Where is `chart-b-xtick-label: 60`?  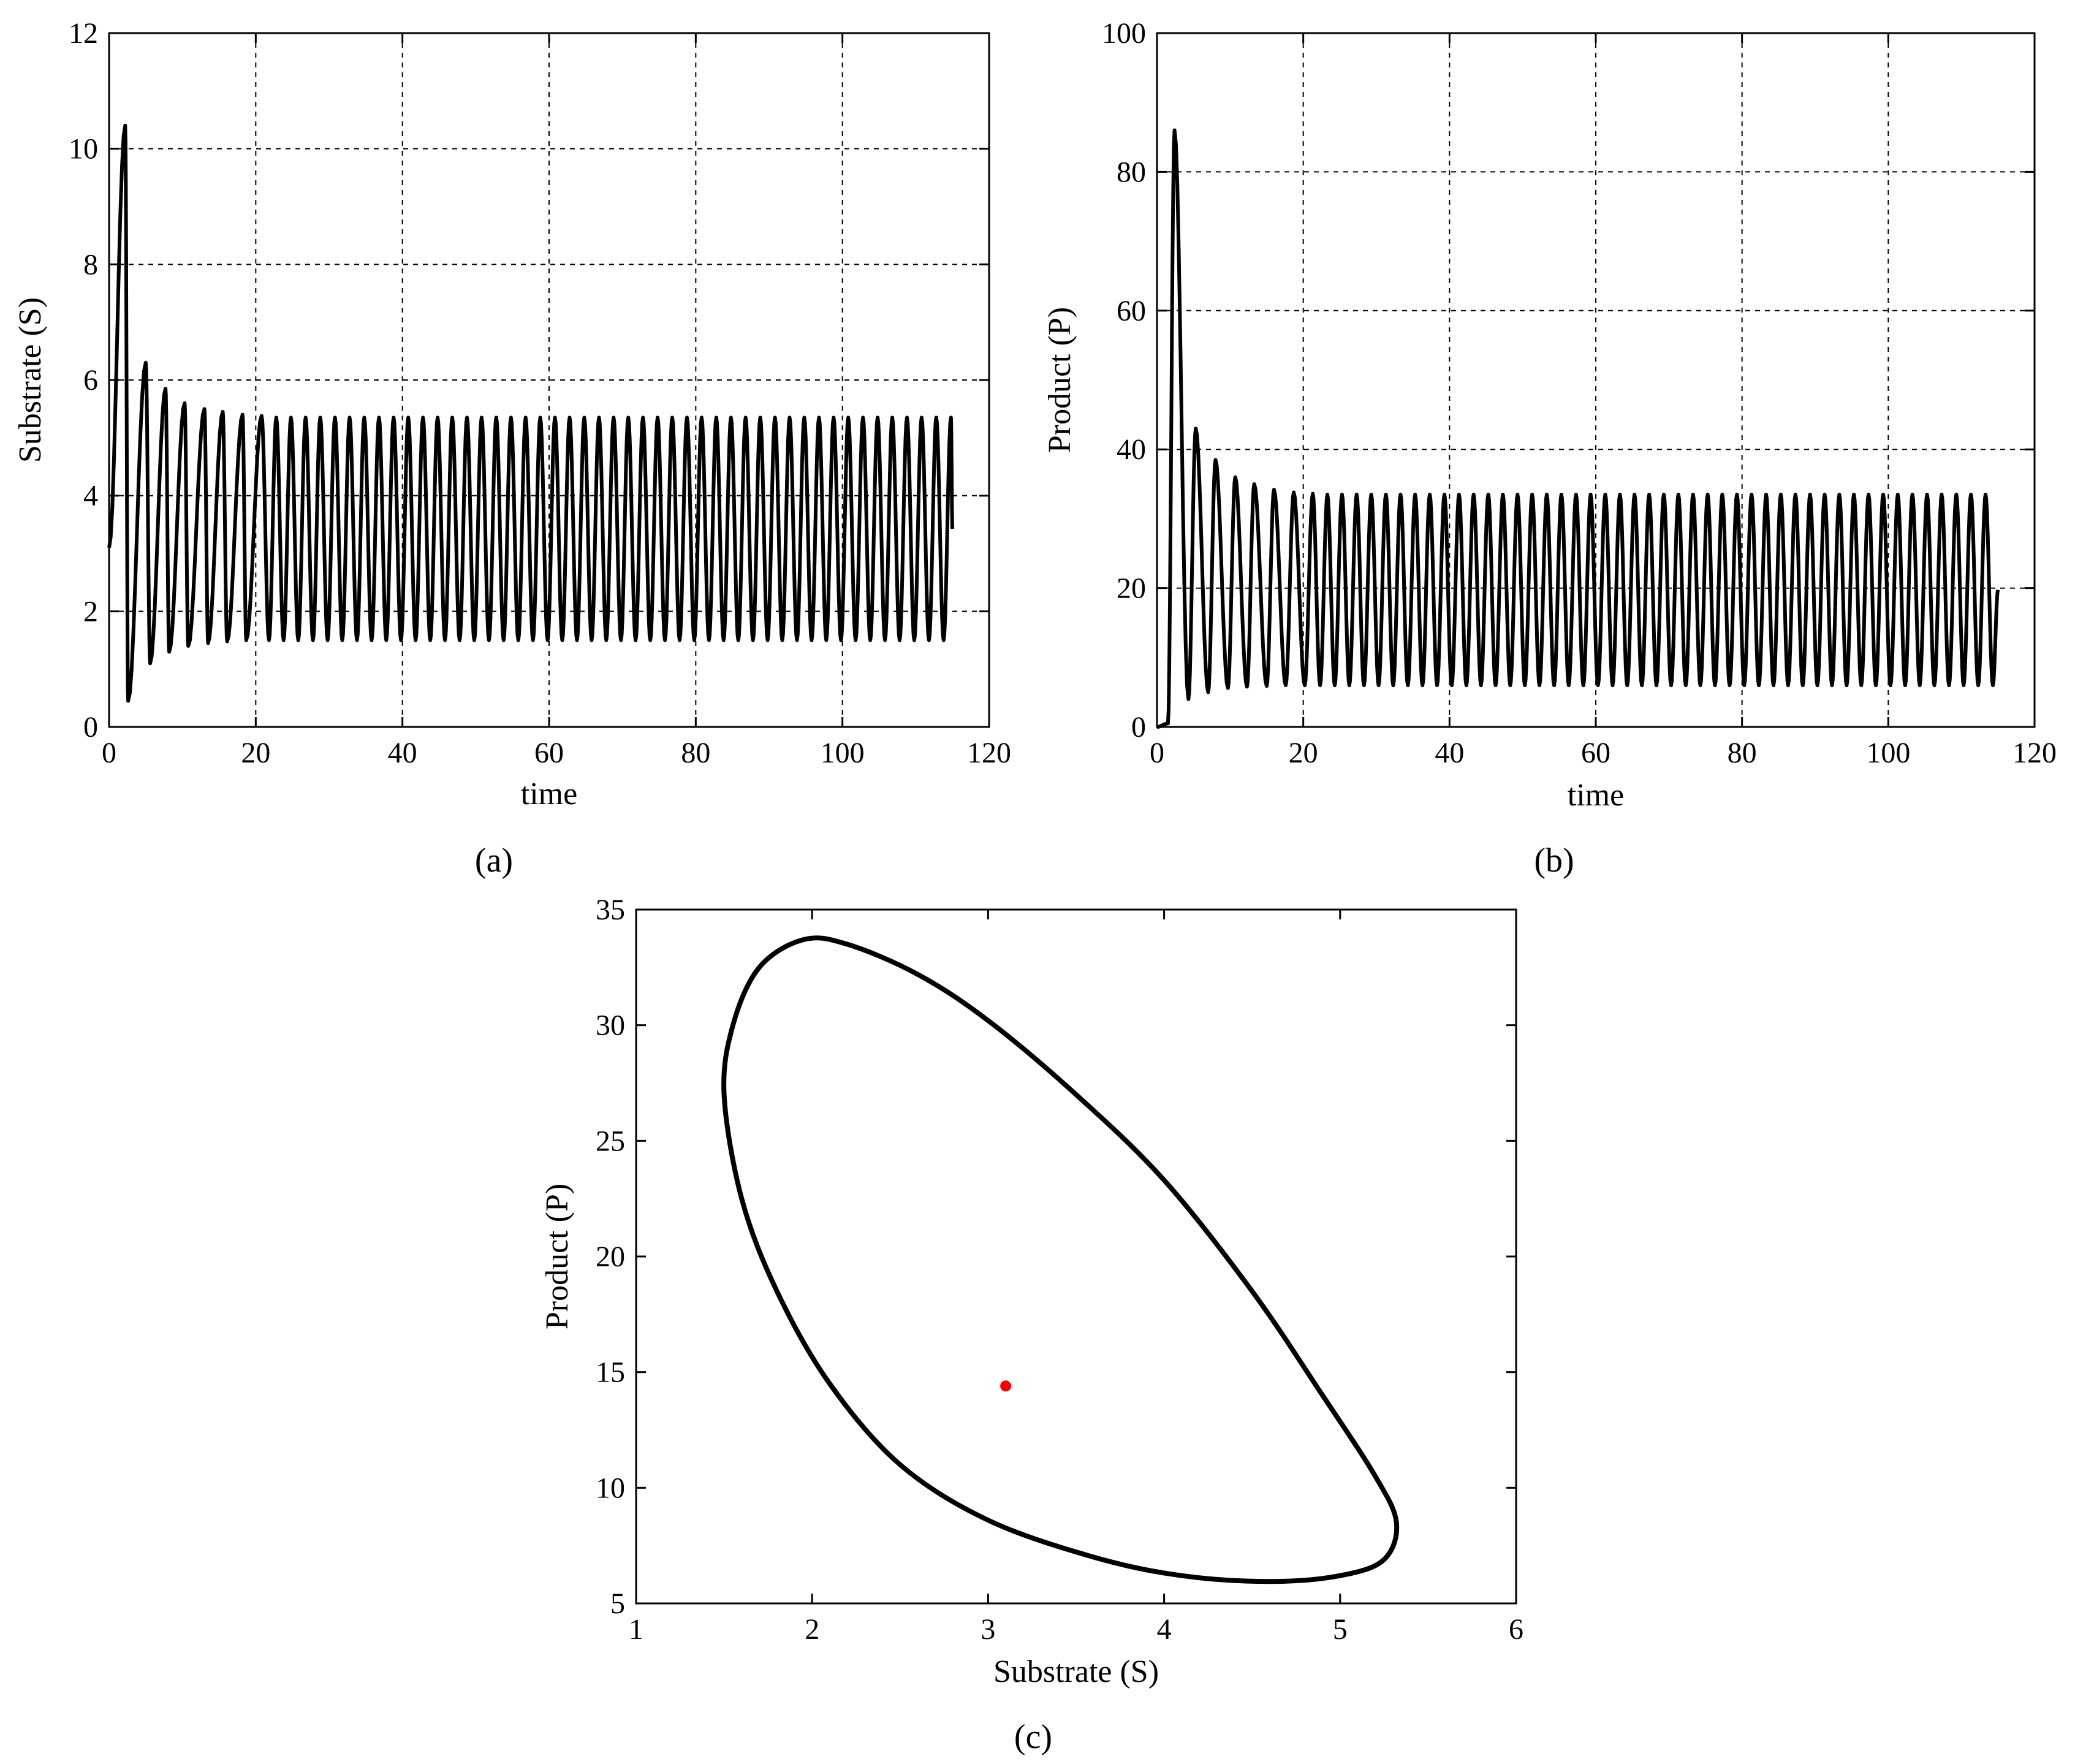
chart-b-xtick-label: 60 is located at coordinates (1595, 753).